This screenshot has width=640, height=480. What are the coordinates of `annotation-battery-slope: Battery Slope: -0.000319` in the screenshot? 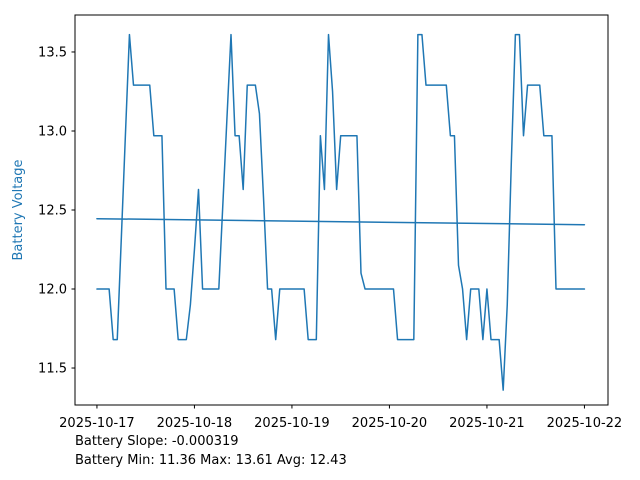 It's located at (157, 441).